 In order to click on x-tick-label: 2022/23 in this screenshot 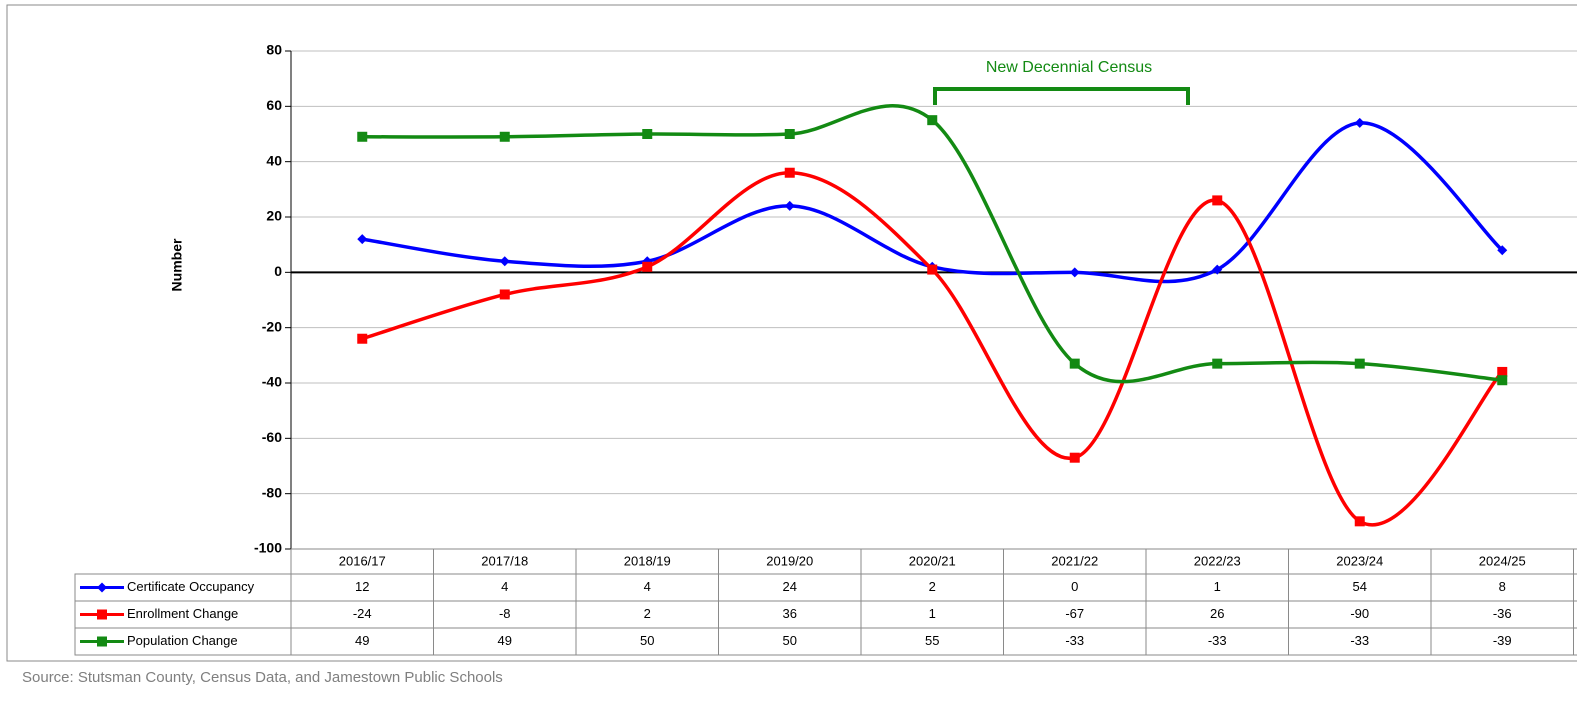, I will do `click(1217, 560)`.